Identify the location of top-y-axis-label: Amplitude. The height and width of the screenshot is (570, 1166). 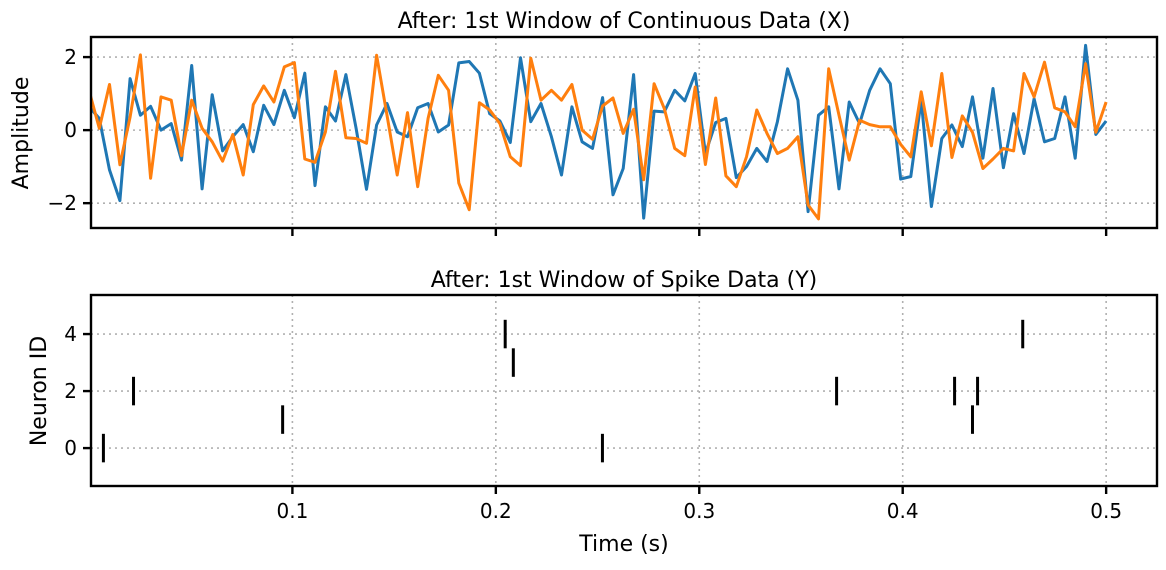
(21, 133).